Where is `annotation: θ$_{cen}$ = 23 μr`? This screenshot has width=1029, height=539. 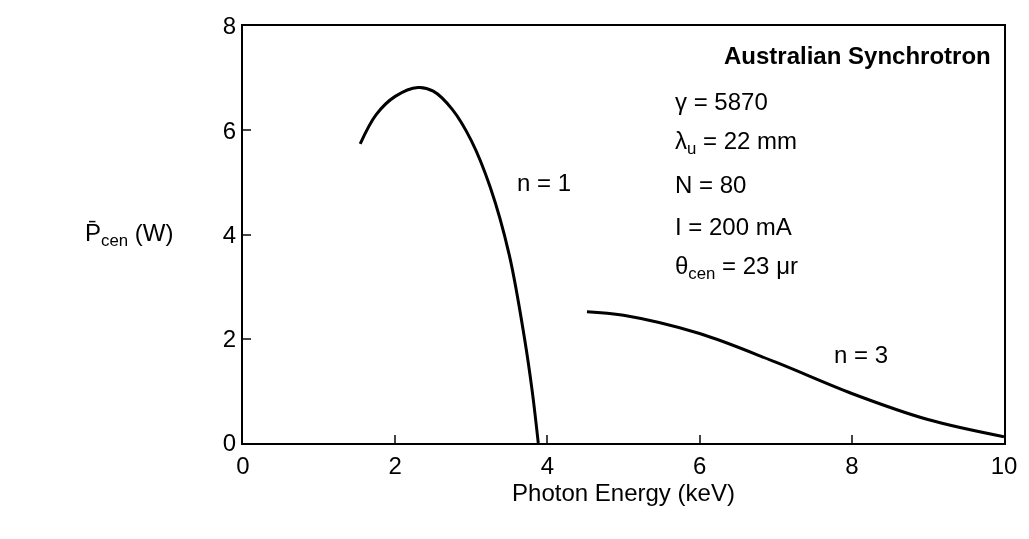 annotation: θ$_{cen}$ = 23 μr is located at coordinates (736, 268).